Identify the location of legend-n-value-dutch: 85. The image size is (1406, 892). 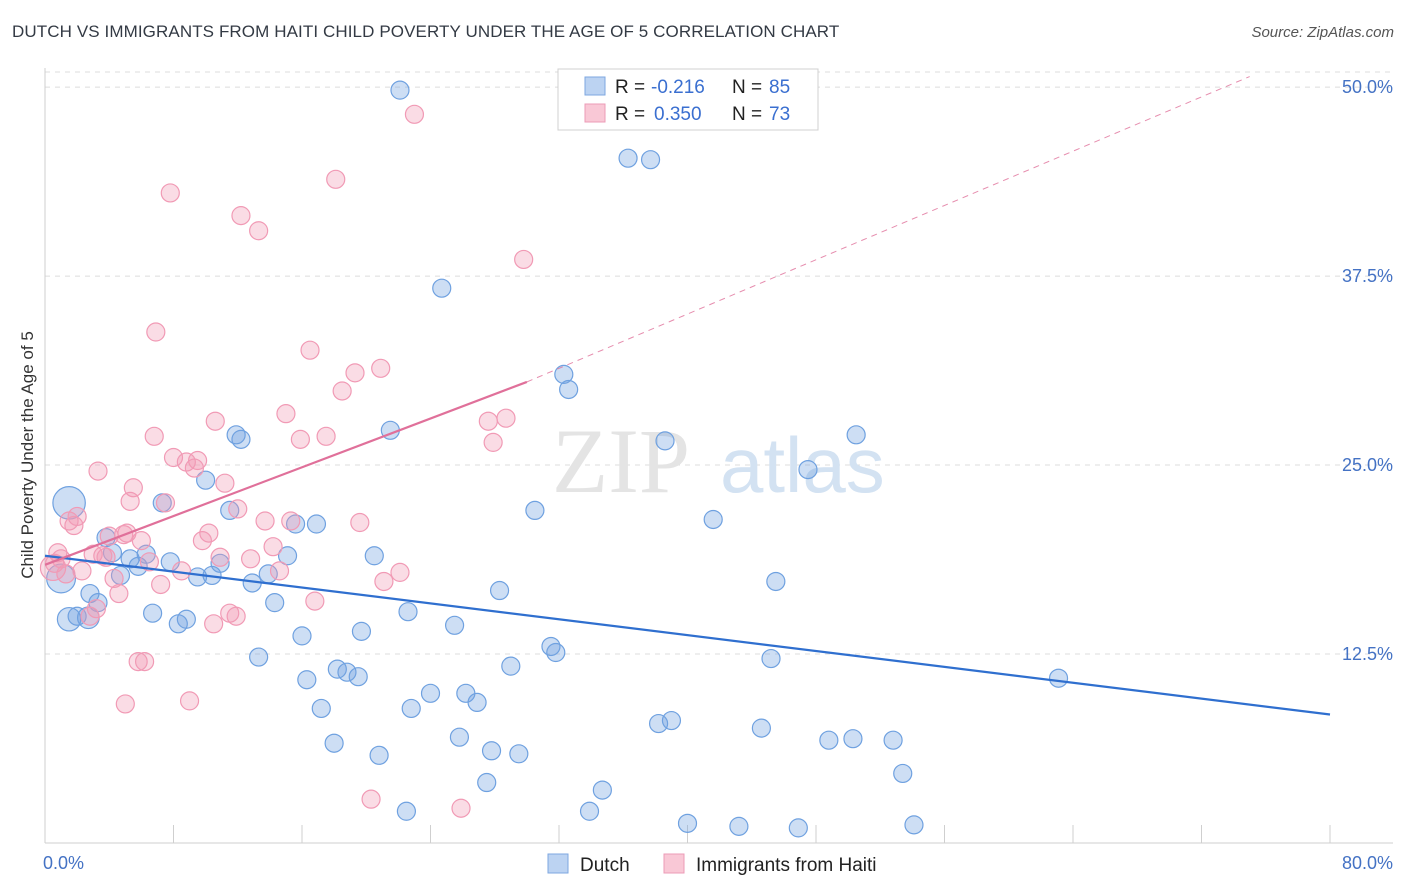
(779, 87).